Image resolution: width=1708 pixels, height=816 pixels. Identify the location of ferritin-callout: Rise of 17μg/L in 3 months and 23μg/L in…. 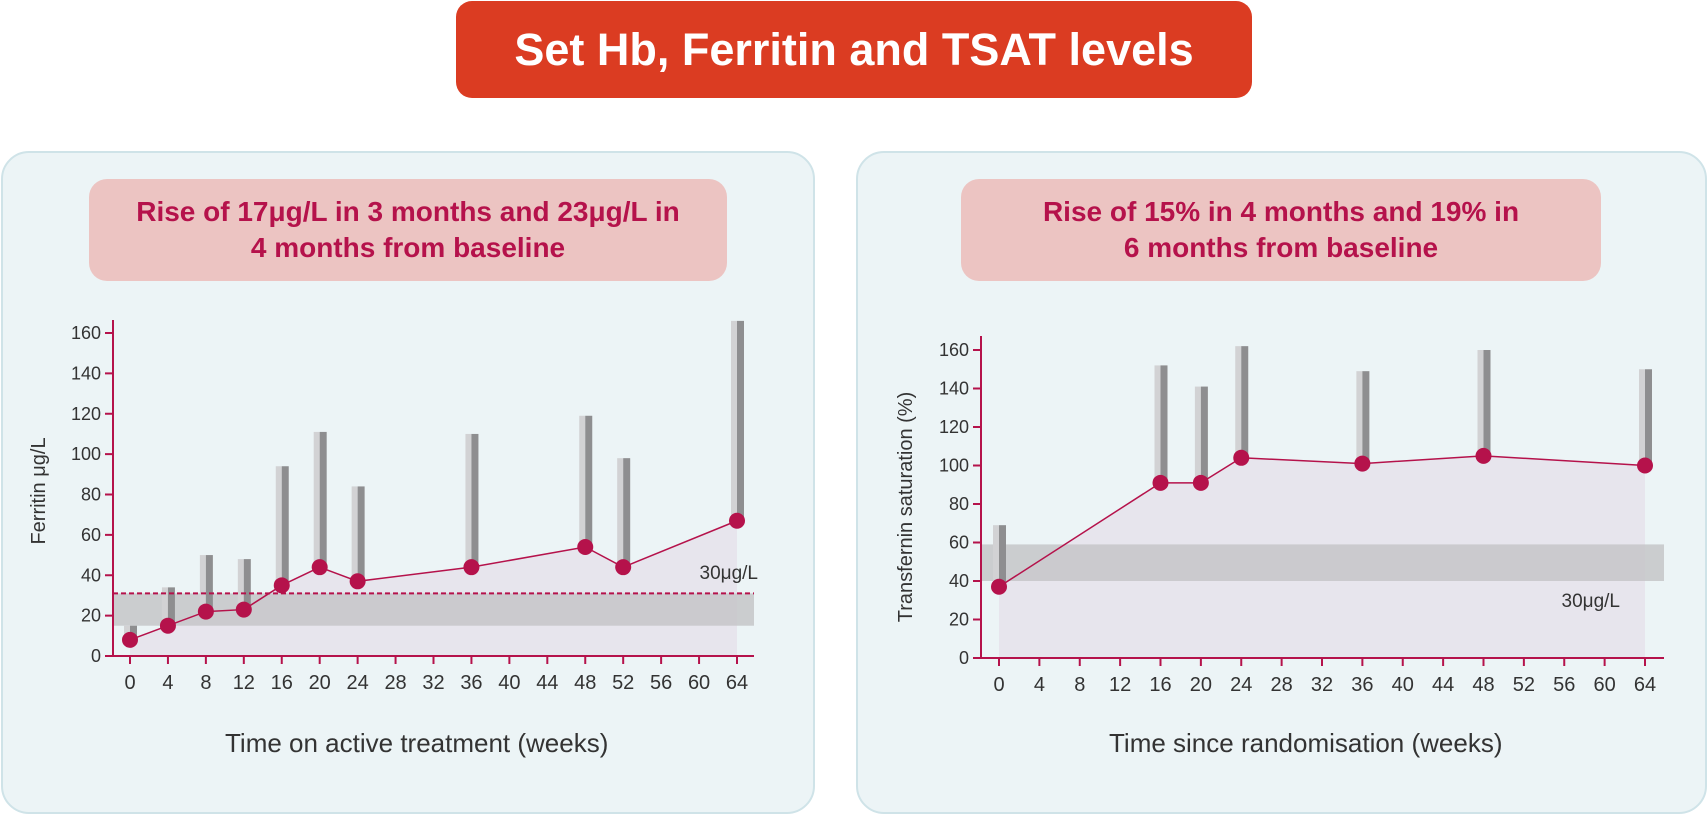
(408, 230).